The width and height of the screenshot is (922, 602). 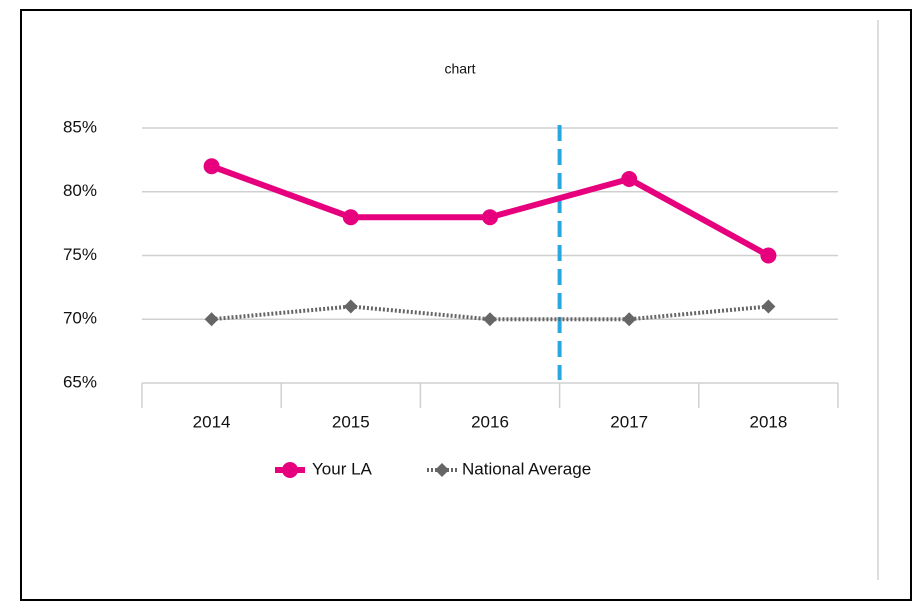 What do you see at coordinates (342, 468) in the screenshot?
I see `legend-label: Your LA` at bounding box center [342, 468].